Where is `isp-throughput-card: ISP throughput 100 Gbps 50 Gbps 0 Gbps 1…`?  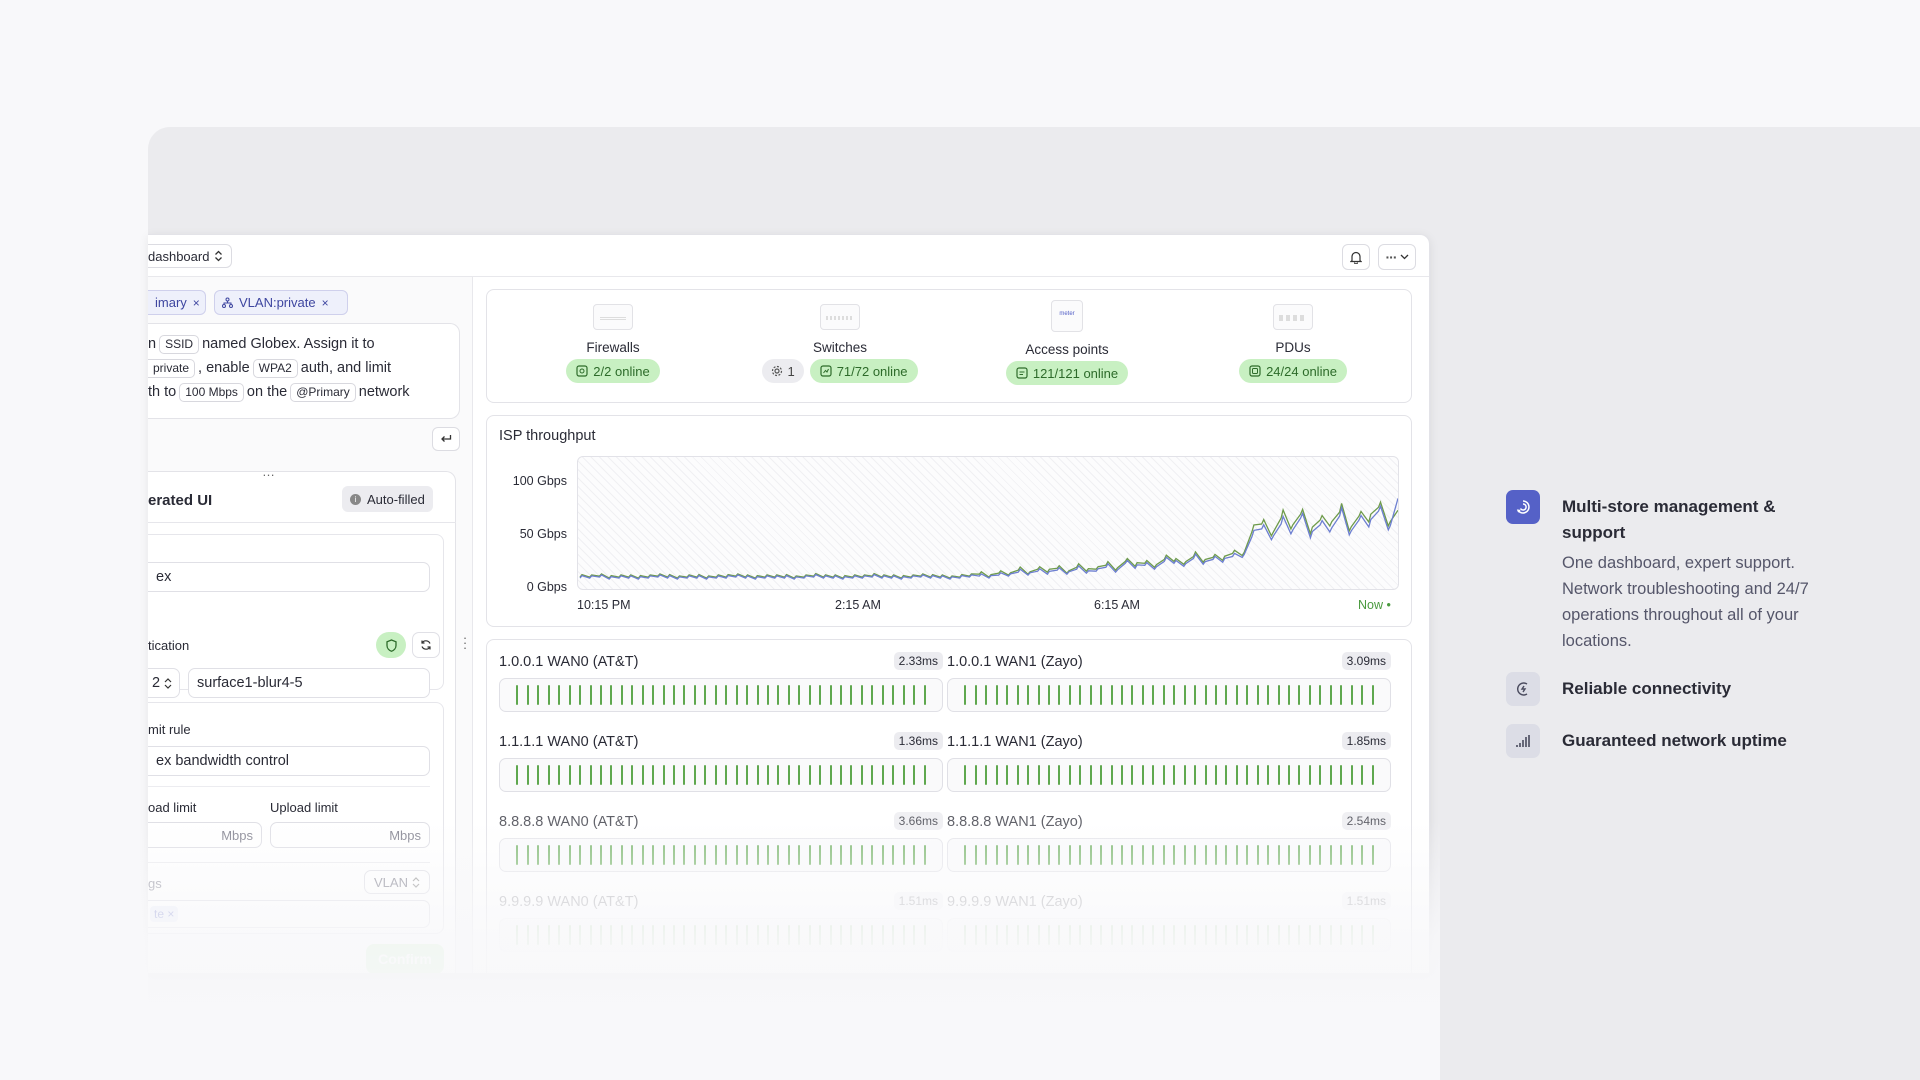 isp-throughput-card: ISP throughput 100 Gbps 50 Gbps 0 Gbps 1… is located at coordinates (949, 521).